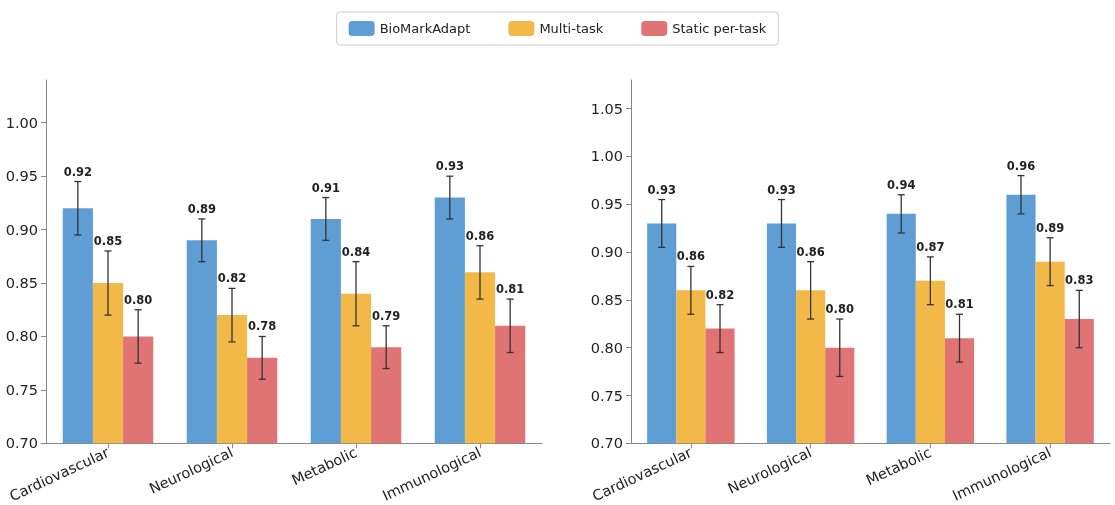  What do you see at coordinates (1079, 280) in the screenshot?
I see `data-label: 0.83` at bounding box center [1079, 280].